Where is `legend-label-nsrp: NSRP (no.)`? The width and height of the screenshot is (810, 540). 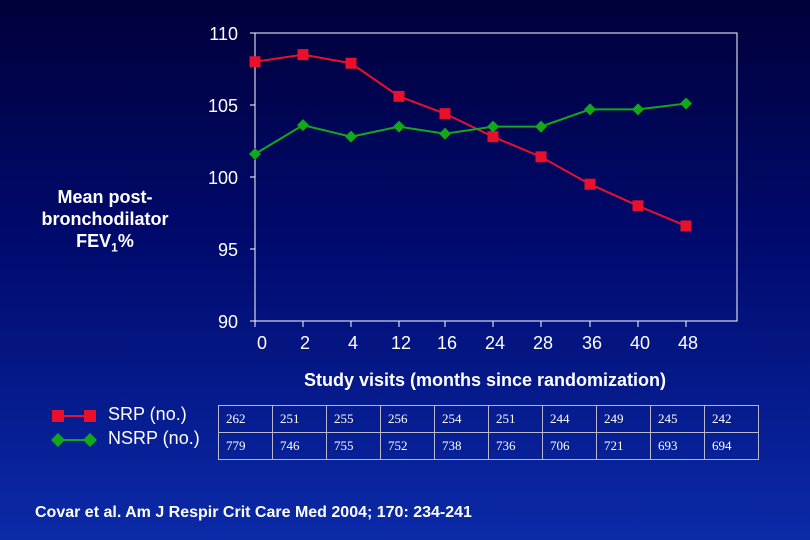 legend-label-nsrp: NSRP (no.) is located at coordinates (154, 438).